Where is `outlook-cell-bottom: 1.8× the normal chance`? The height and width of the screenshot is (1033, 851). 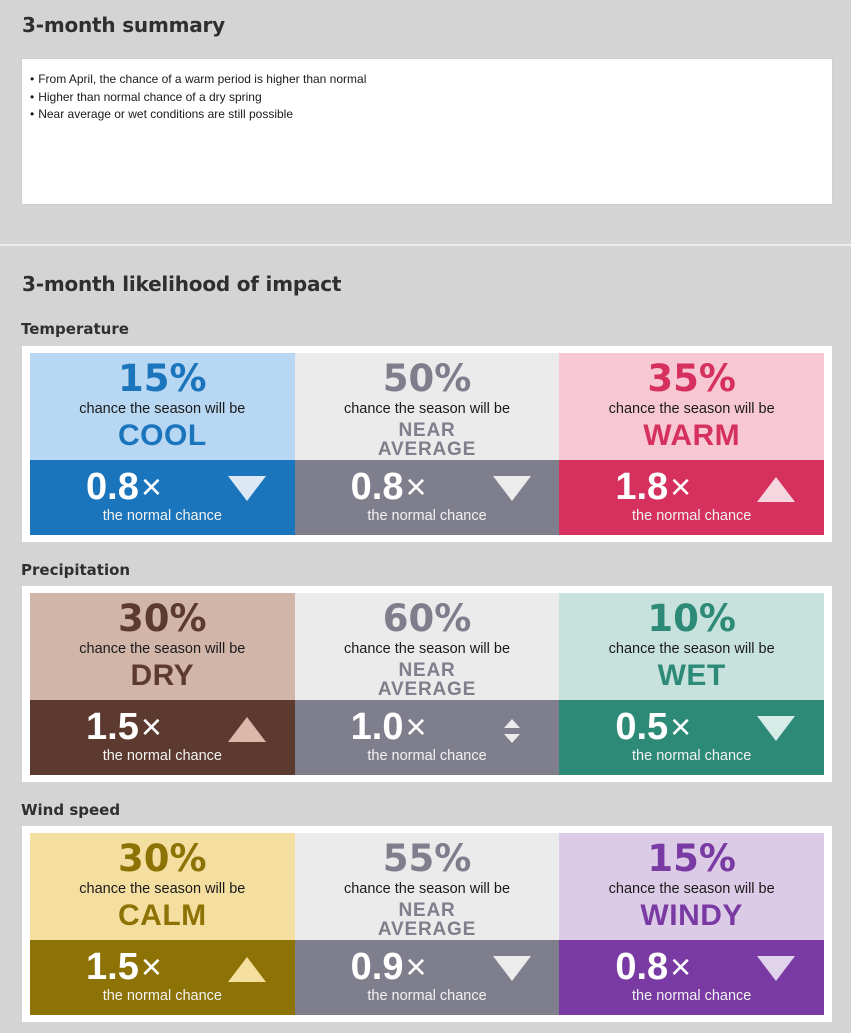
outlook-cell-bottom: 1.8× the normal chance is located at coordinates (692, 497).